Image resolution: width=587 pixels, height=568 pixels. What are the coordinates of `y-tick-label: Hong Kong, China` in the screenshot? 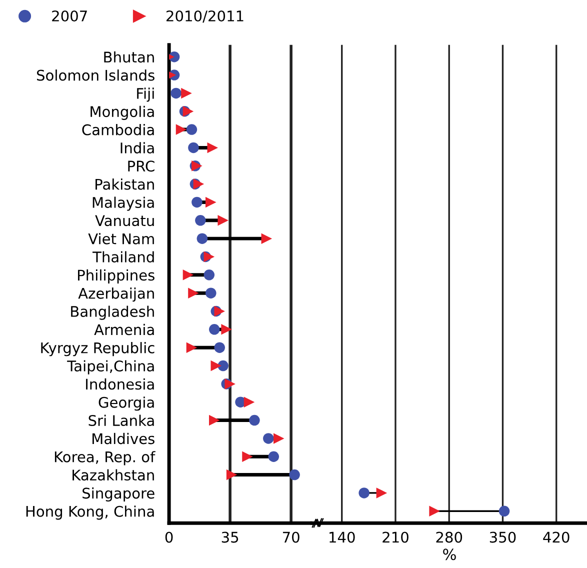 It's located at (90, 513).